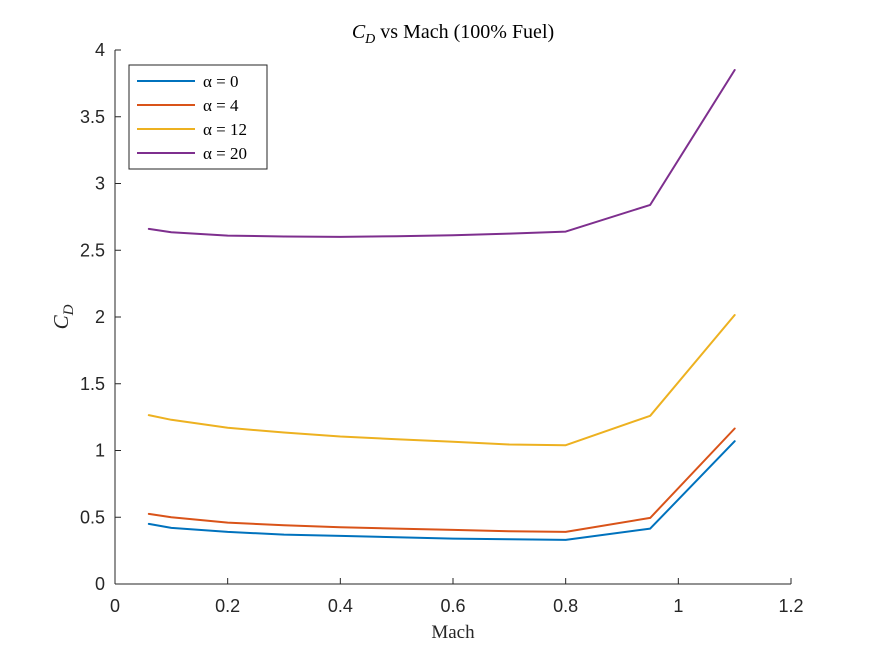 The image size is (875, 661). What do you see at coordinates (69, 310) in the screenshot?
I see `ylabel-cd-sub: D` at bounding box center [69, 310].